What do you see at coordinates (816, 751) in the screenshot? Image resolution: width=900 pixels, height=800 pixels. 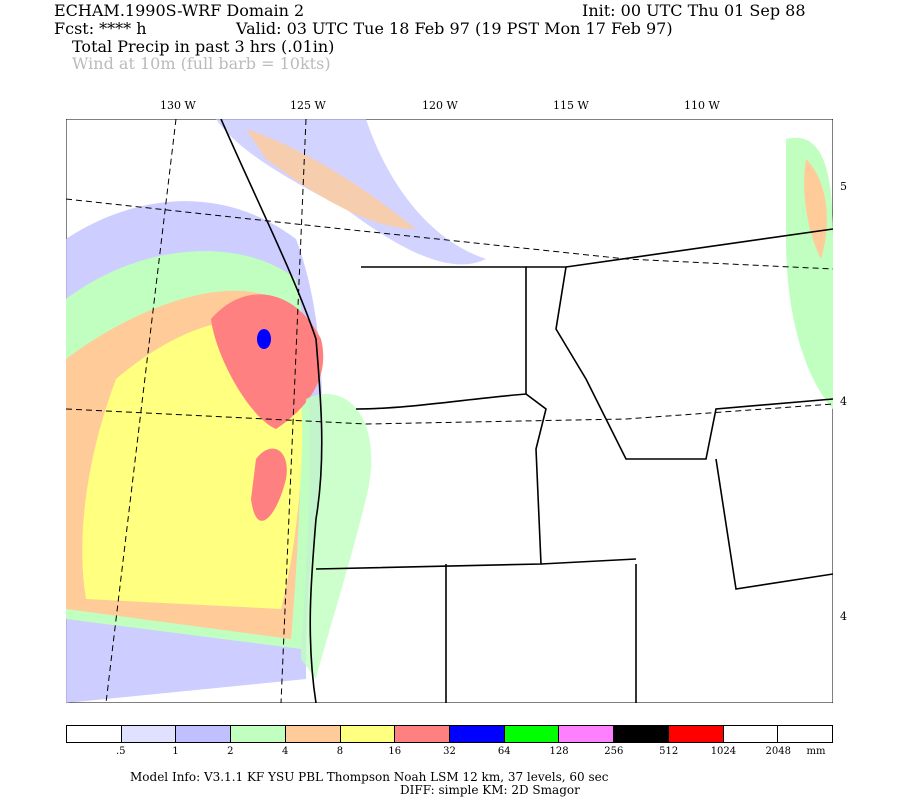 I see `colorbar-unit: mm` at bounding box center [816, 751].